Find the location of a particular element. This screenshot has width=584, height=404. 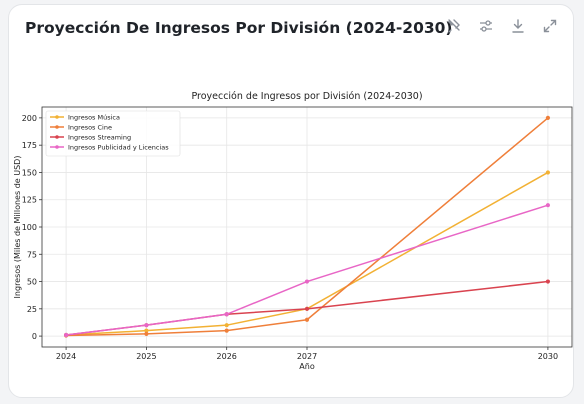

download-icon is located at coordinates (518, 26).